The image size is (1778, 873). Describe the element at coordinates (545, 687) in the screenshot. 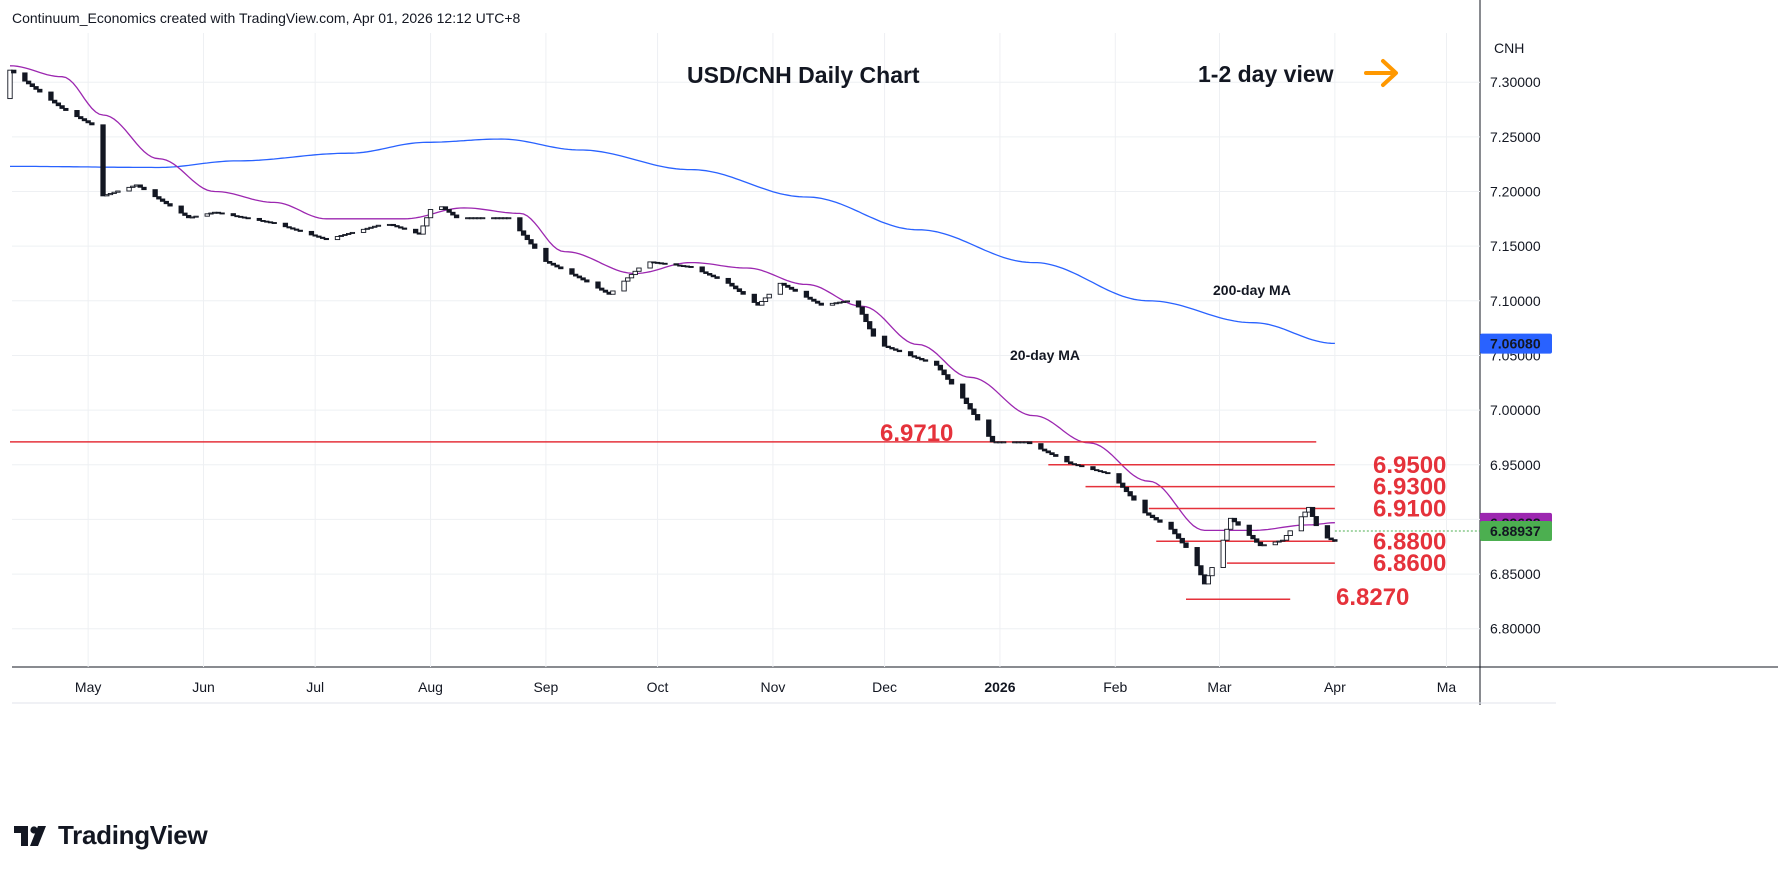

I see `x-tick-label: Sep` at that location.